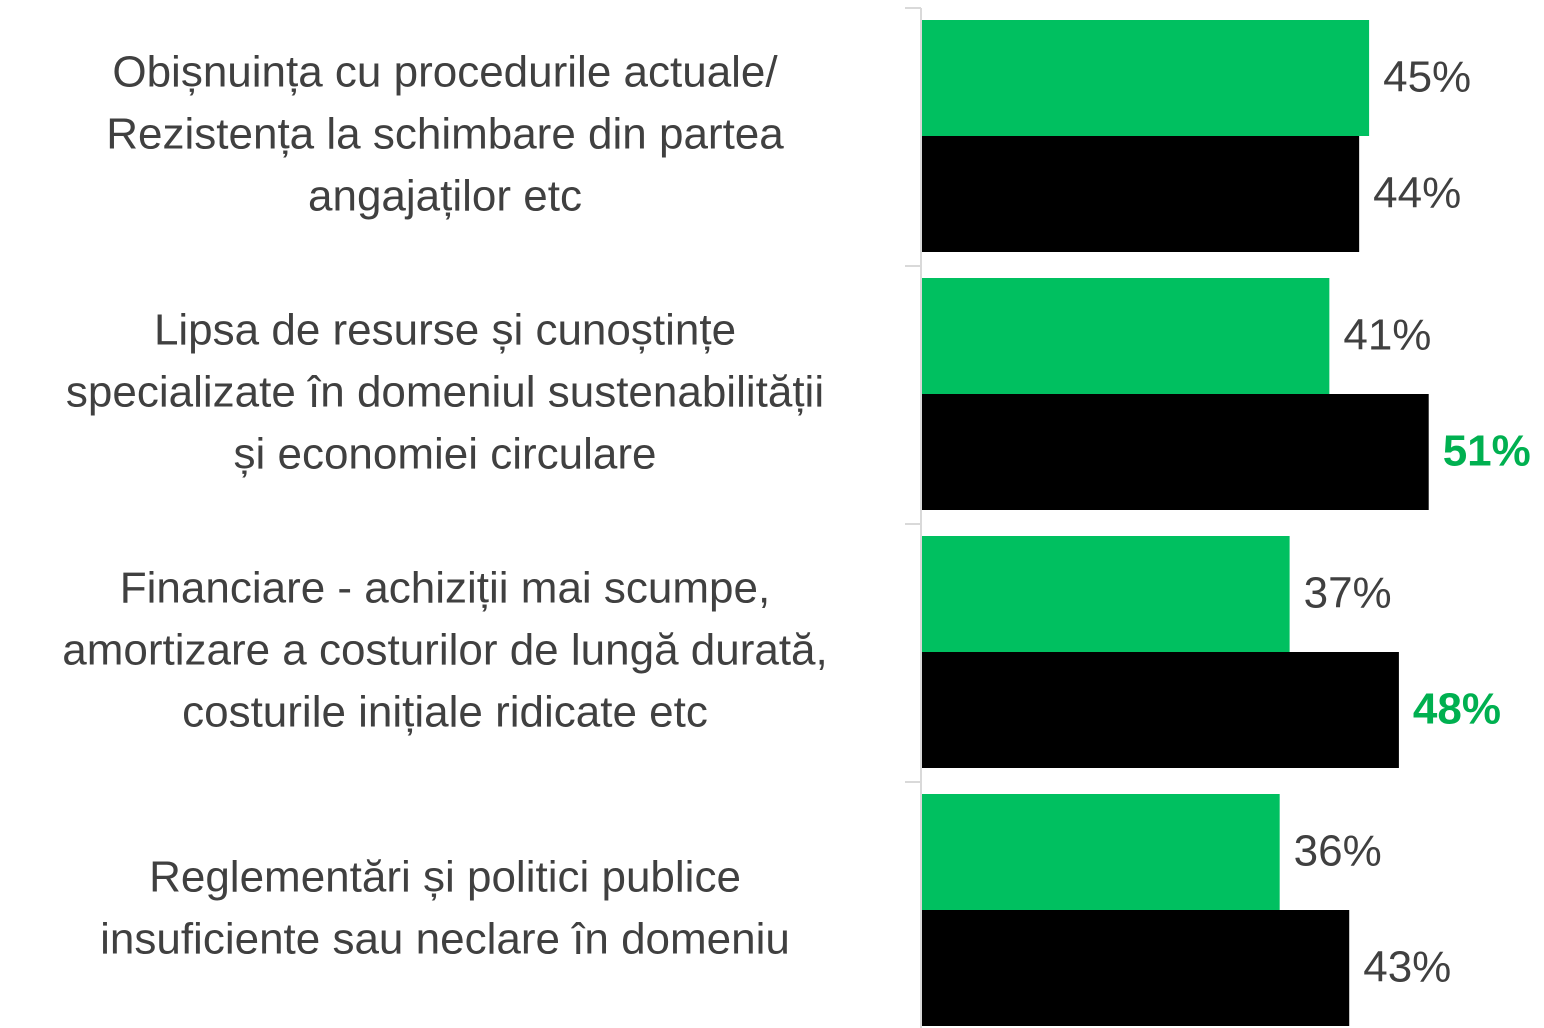 Image resolution: width=1544 pixels, height=1028 pixels. I want to click on data-label: 44%, so click(1417, 193).